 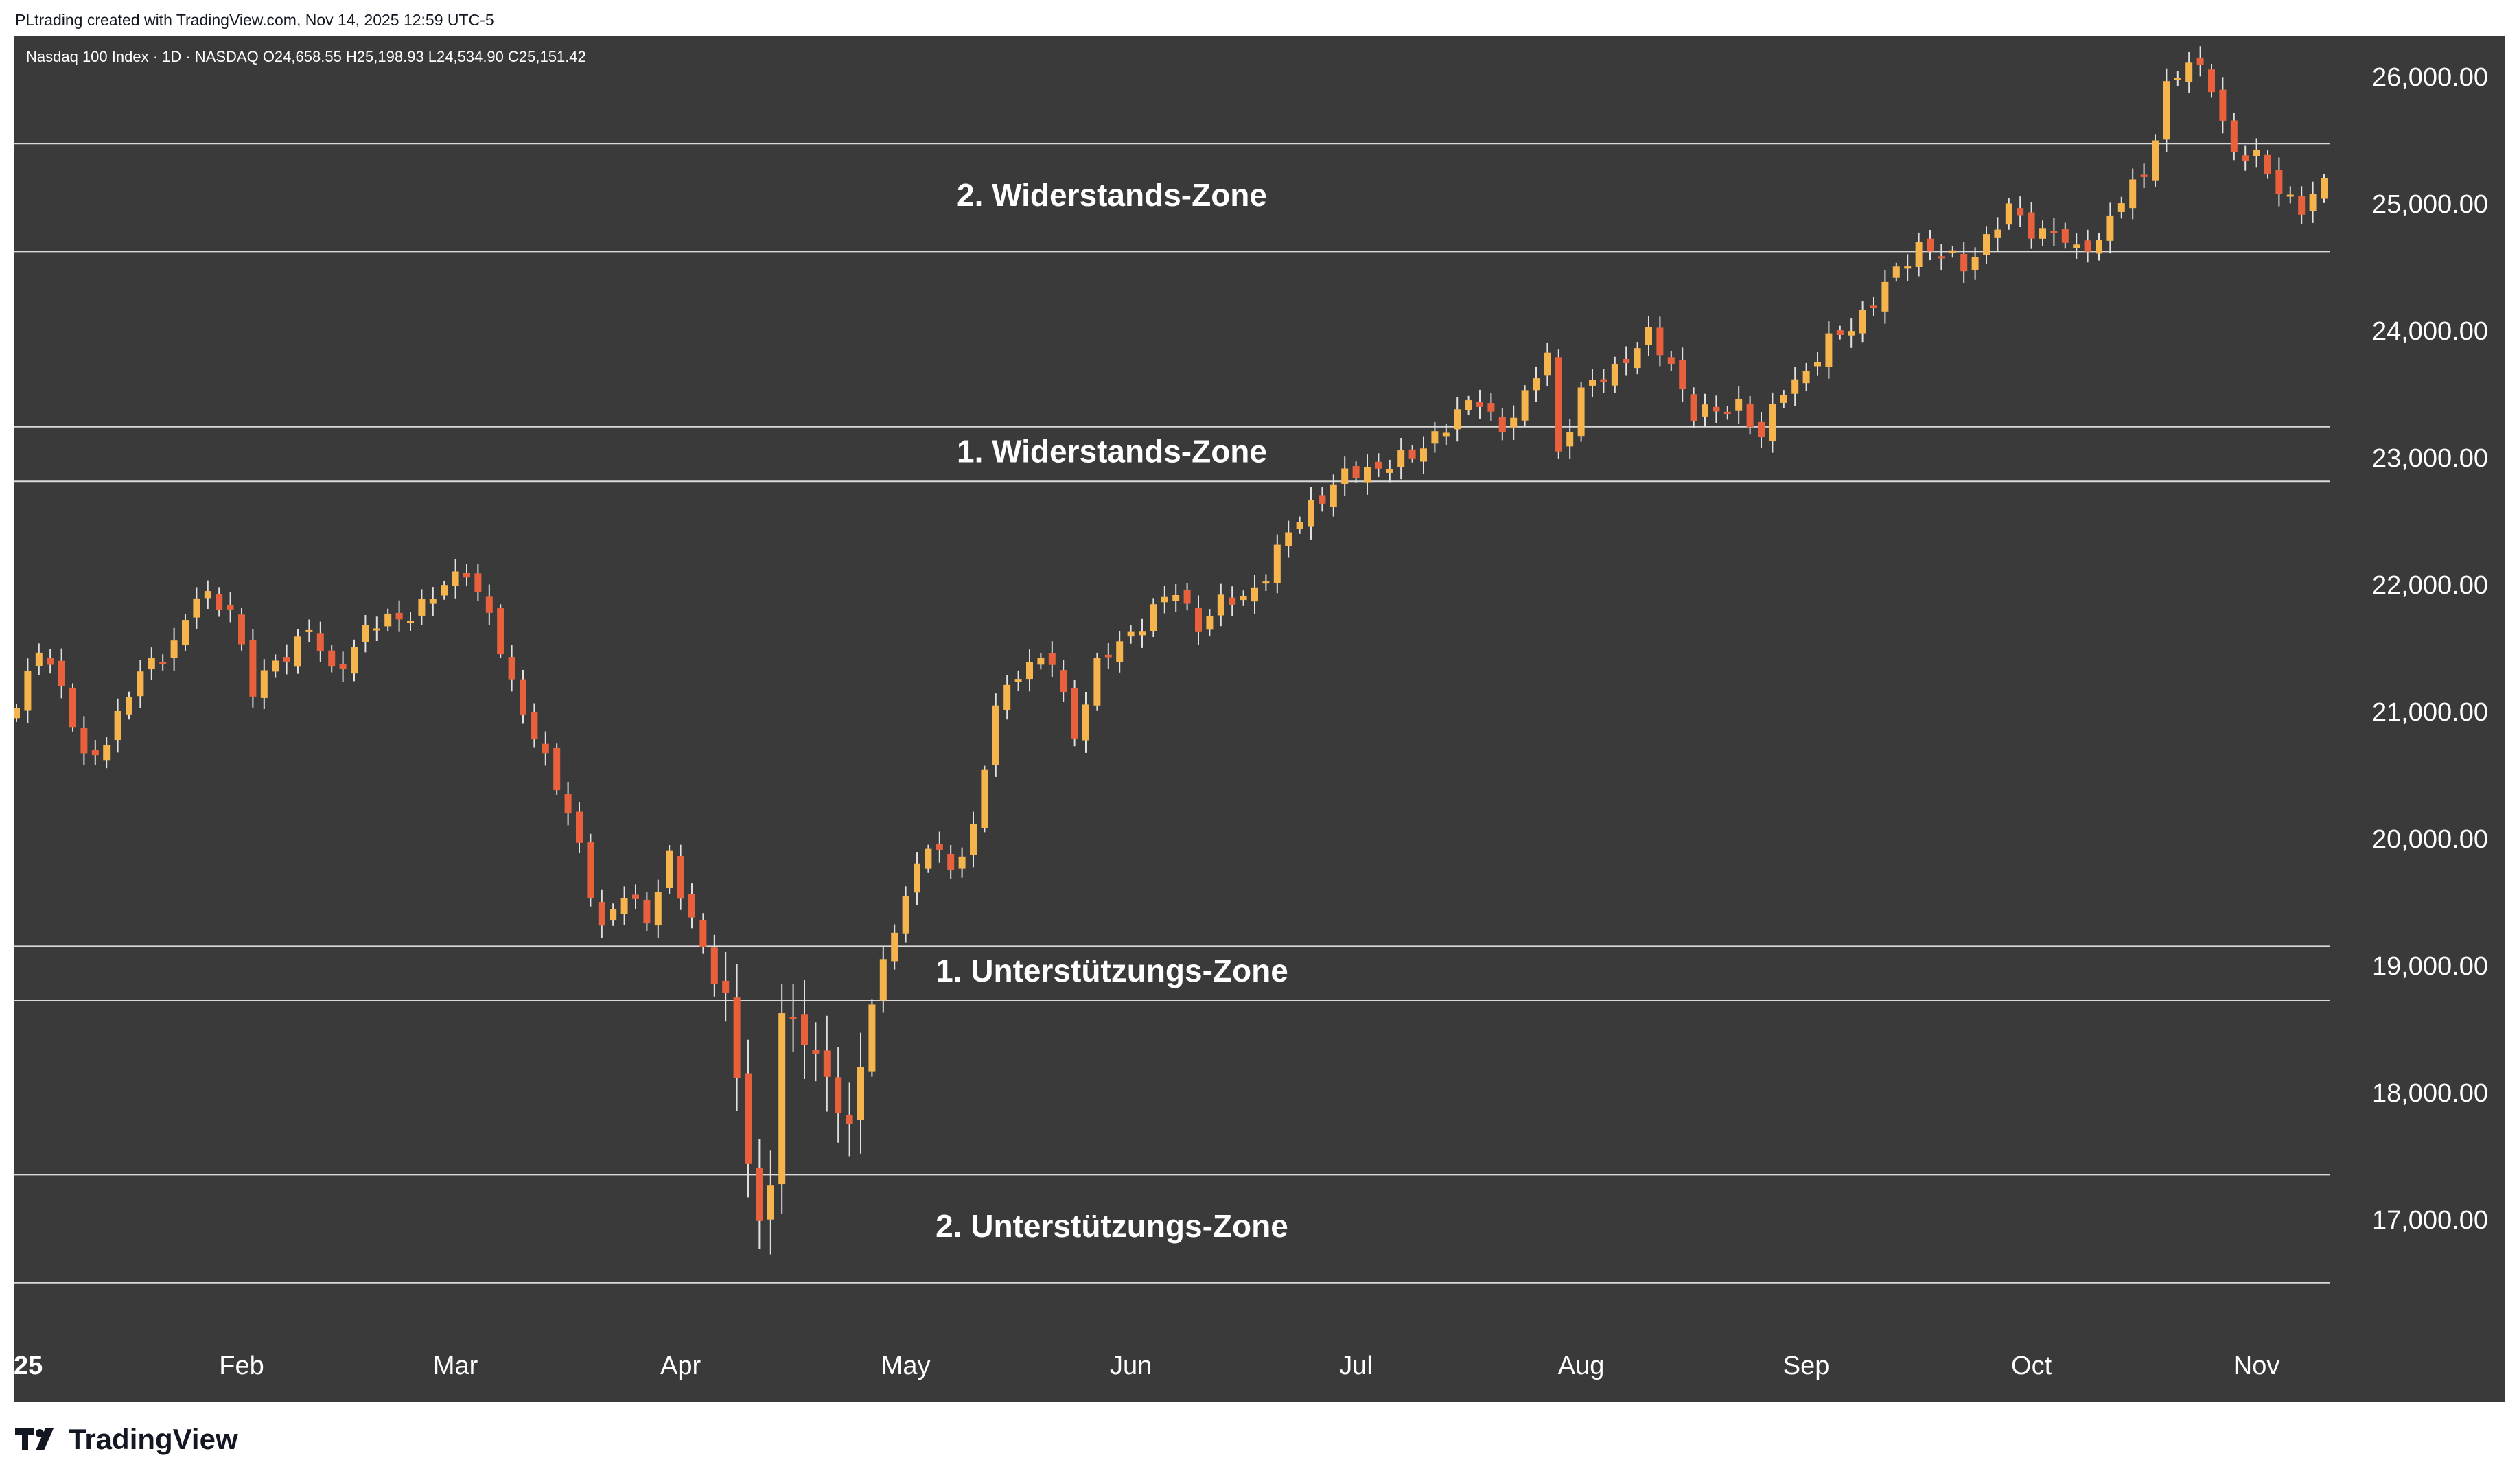 What do you see at coordinates (1112, 1226) in the screenshot?
I see `zone-label: 2. Unterstützungs-Zone` at bounding box center [1112, 1226].